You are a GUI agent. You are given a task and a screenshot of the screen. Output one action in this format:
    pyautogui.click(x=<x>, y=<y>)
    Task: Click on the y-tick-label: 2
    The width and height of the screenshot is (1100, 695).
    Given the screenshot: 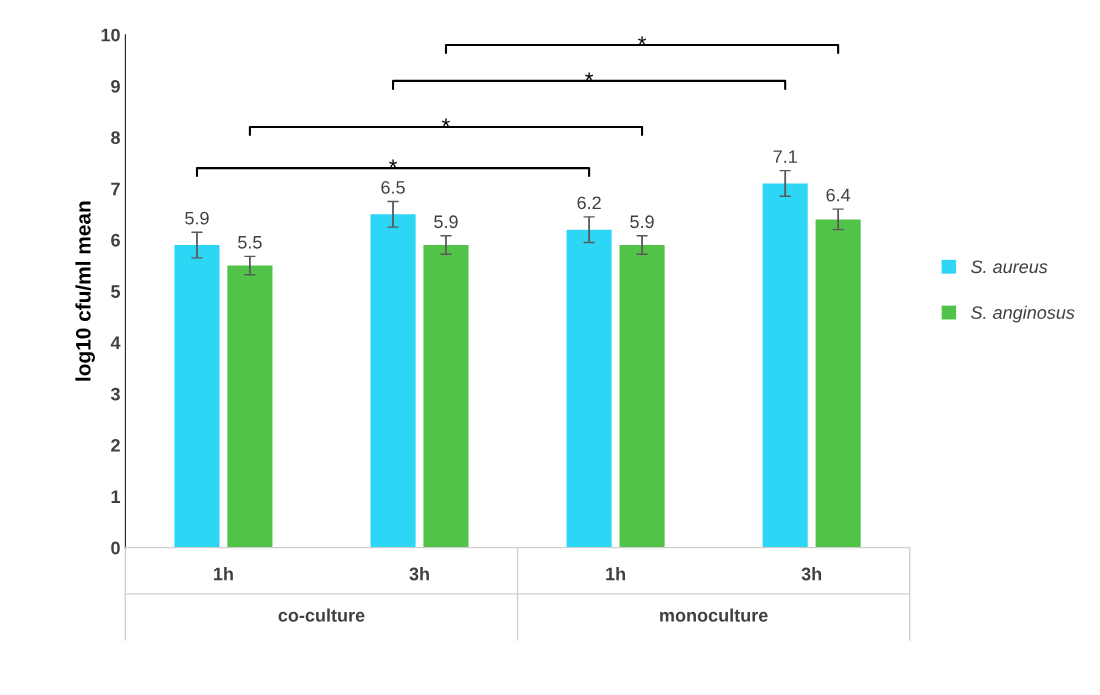 What is the action you would take?
    pyautogui.click(x=115, y=445)
    